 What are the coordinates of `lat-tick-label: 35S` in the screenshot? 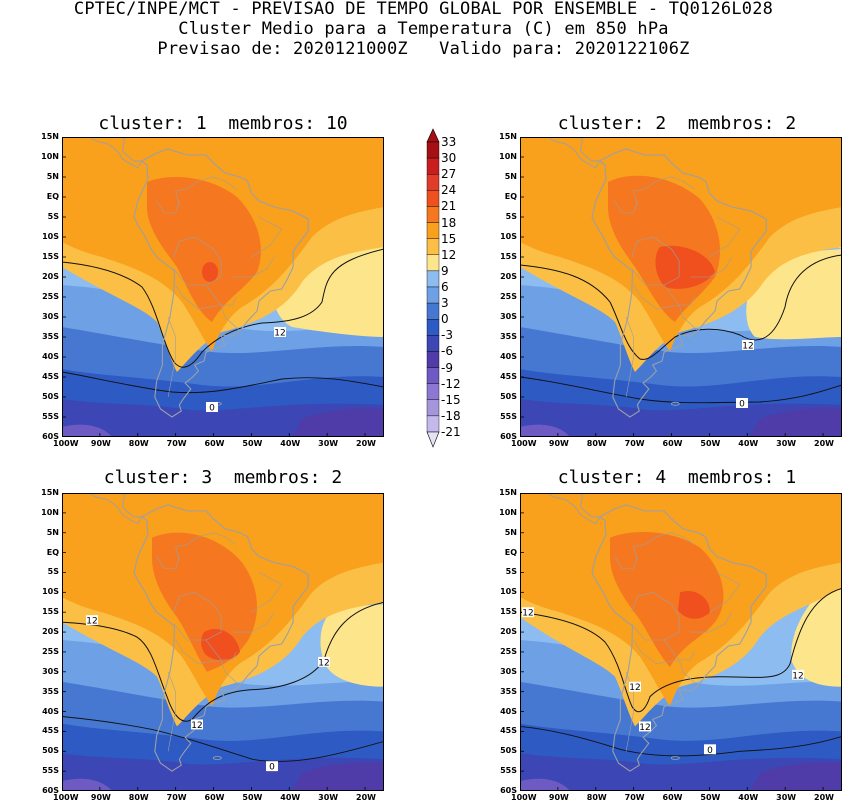 It's located at (508, 691).